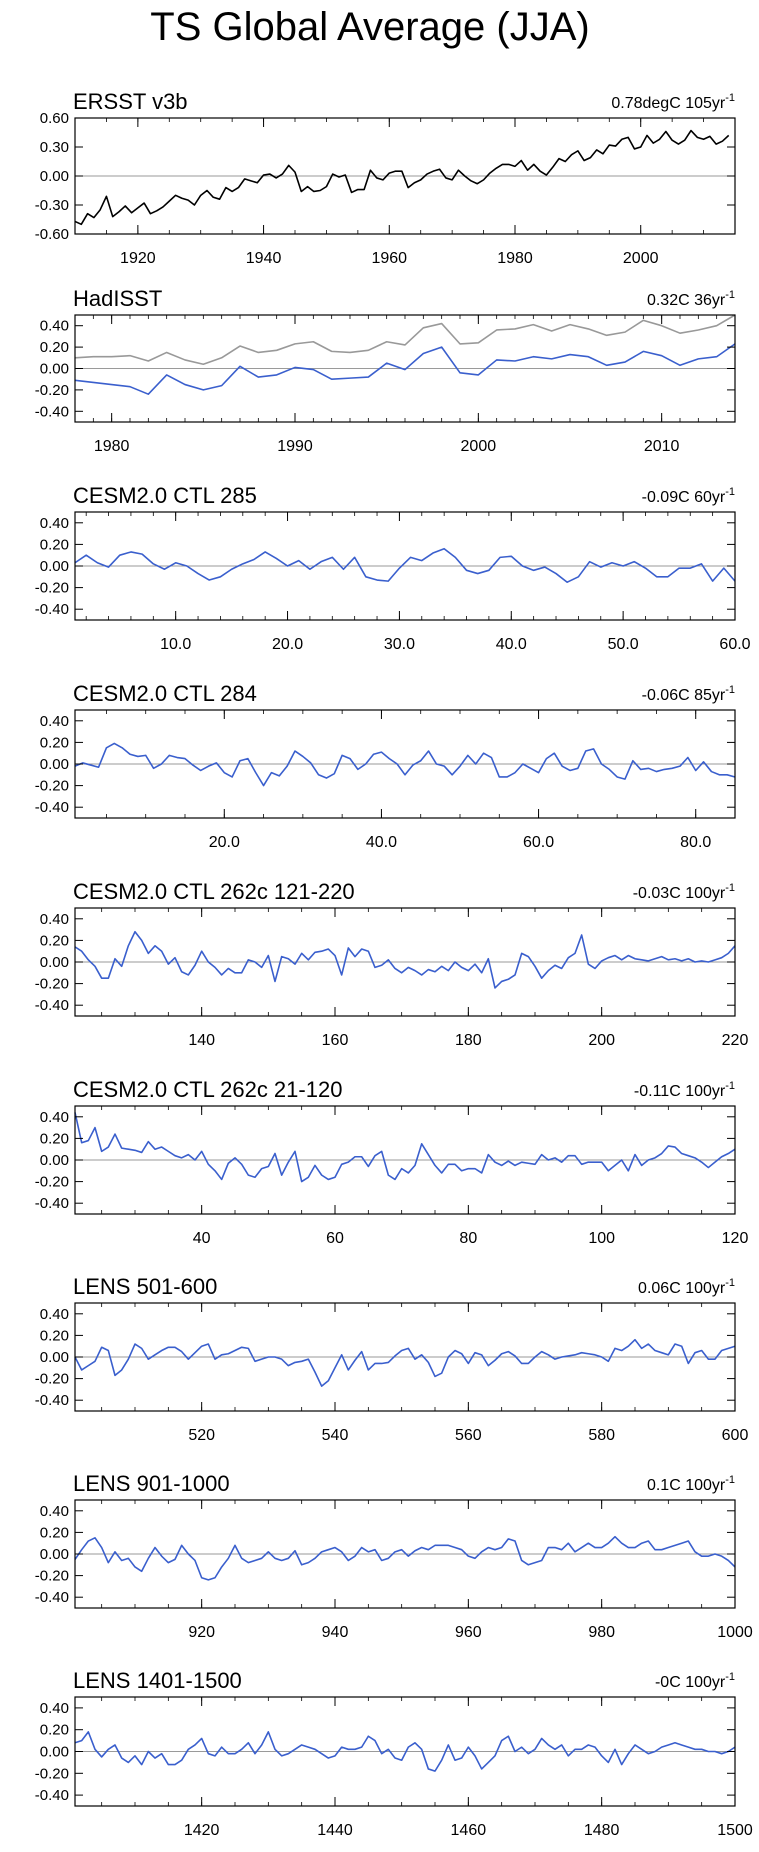 This screenshot has width=759, height=1852. Describe the element at coordinates (117, 298) in the screenshot. I see `panel-name: HadISST` at that location.